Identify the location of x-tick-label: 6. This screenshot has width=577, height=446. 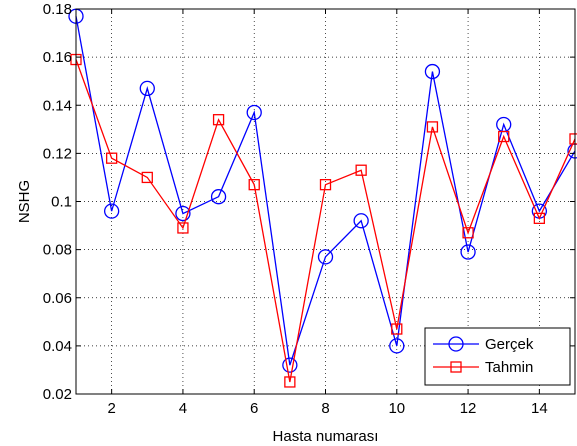
(254, 408).